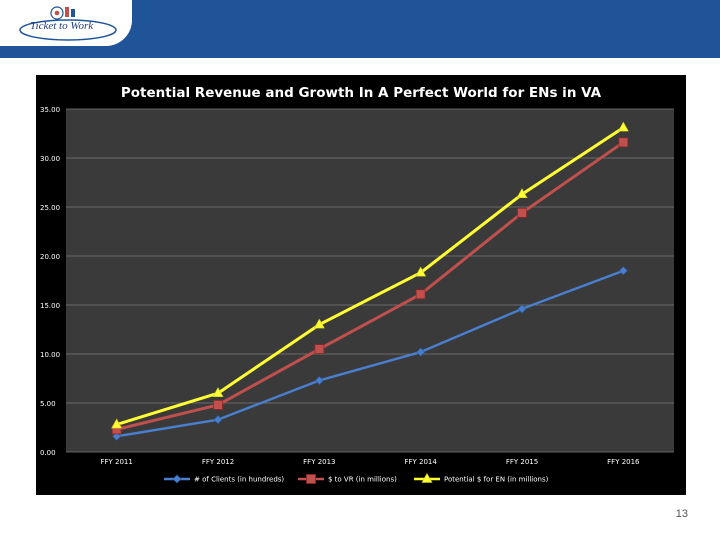  I want to click on page-number: 13, so click(681, 514).